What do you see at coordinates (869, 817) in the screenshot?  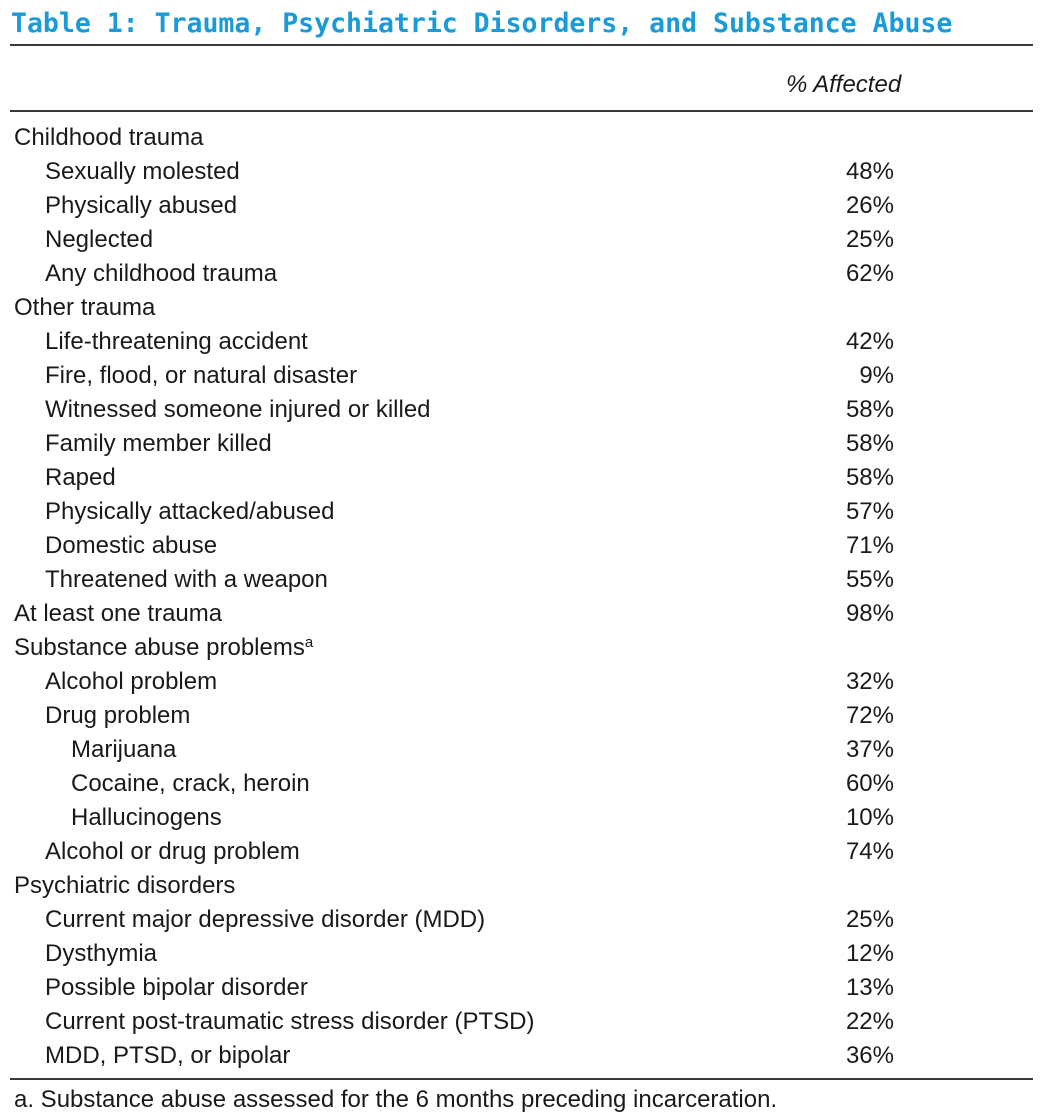 I see `row-value: 10%` at bounding box center [869, 817].